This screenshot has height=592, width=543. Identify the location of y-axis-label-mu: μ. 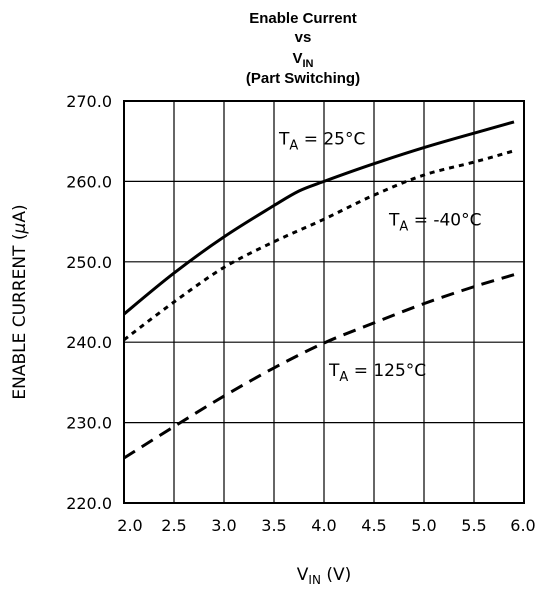
(20, 228).